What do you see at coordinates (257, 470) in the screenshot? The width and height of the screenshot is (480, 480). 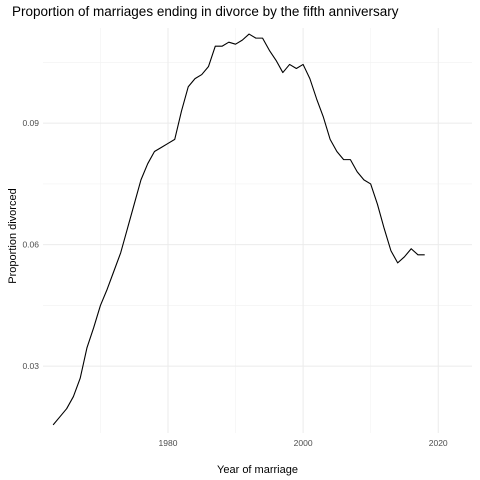 I see `x-axis-title: Year of marriage` at bounding box center [257, 470].